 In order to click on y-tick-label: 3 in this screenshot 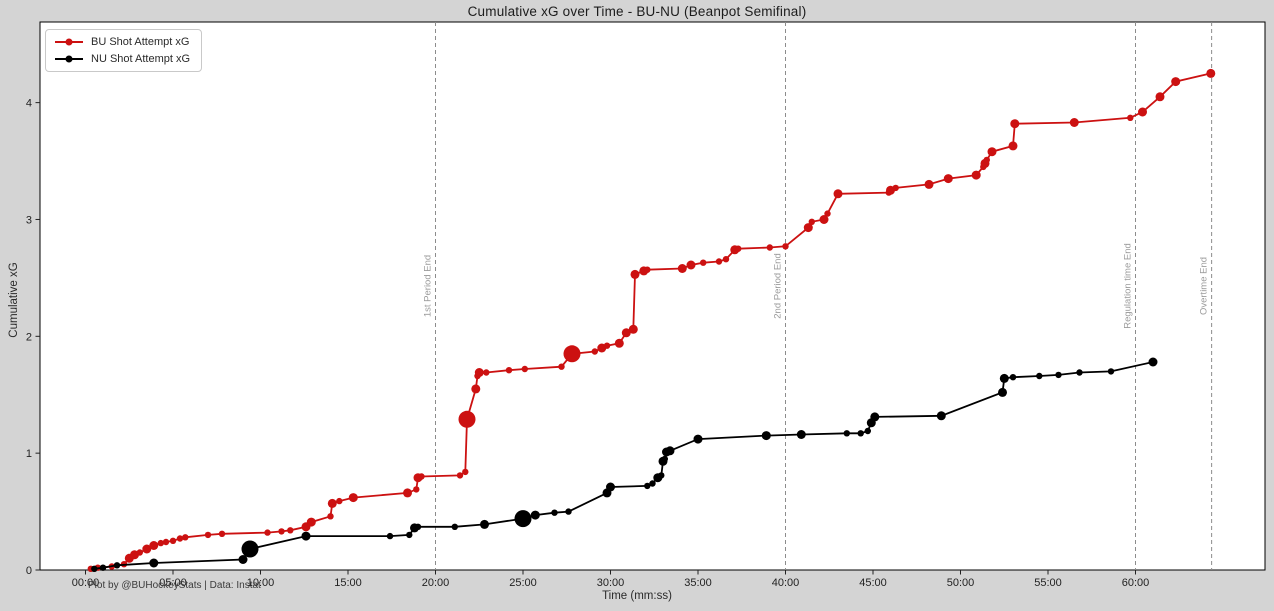, I will do `click(29, 220)`.